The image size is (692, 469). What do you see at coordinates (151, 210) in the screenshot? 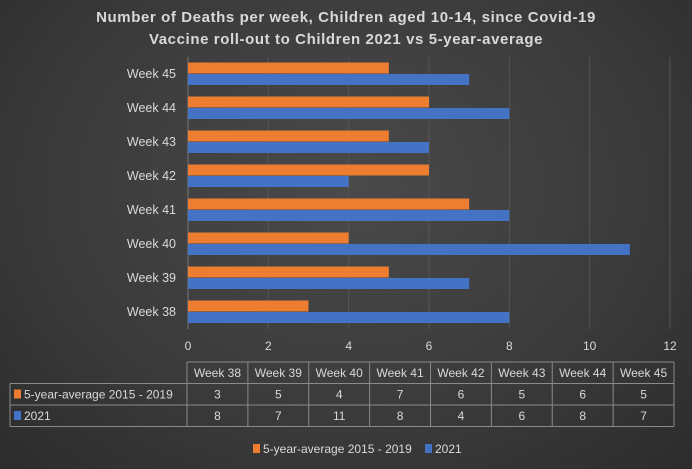
I see `y-tick-label: Week 41` at bounding box center [151, 210].